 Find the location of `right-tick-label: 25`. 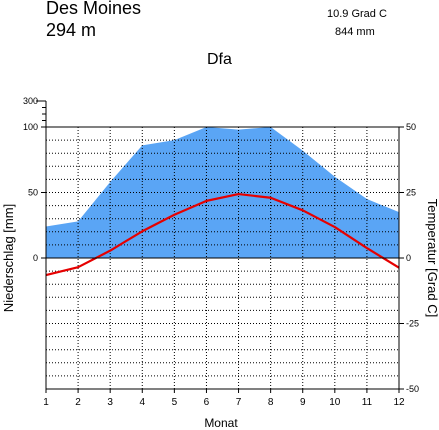

right-tick-label: 25 is located at coordinates (411, 193).